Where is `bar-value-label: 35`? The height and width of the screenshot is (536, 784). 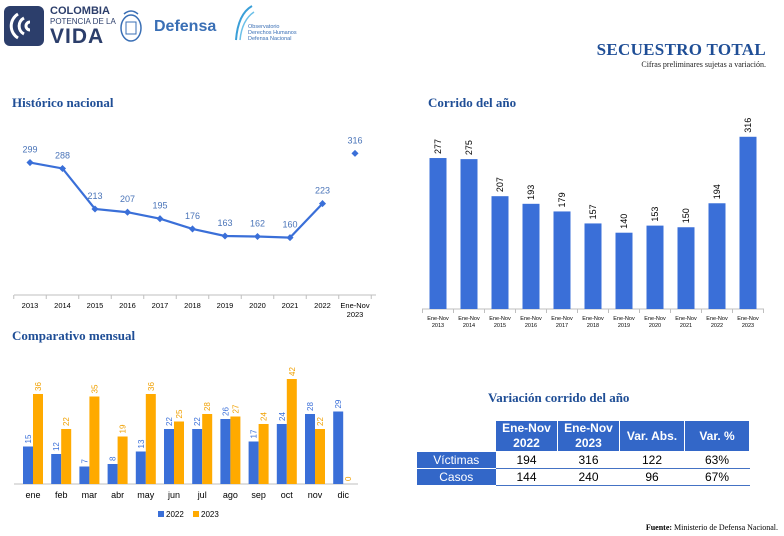
bar-value-label: 35 is located at coordinates (94, 388).